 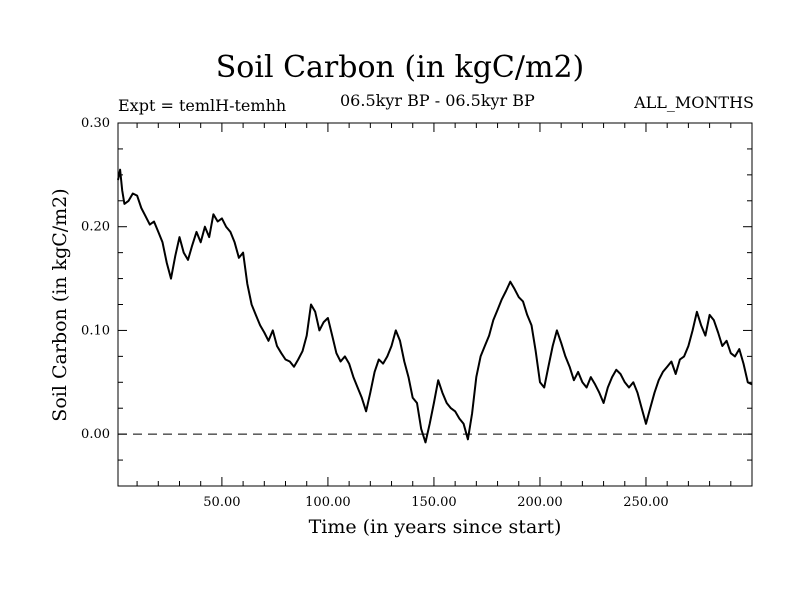 What do you see at coordinates (95, 123) in the screenshot?
I see `y-tick-label: 0.30` at bounding box center [95, 123].